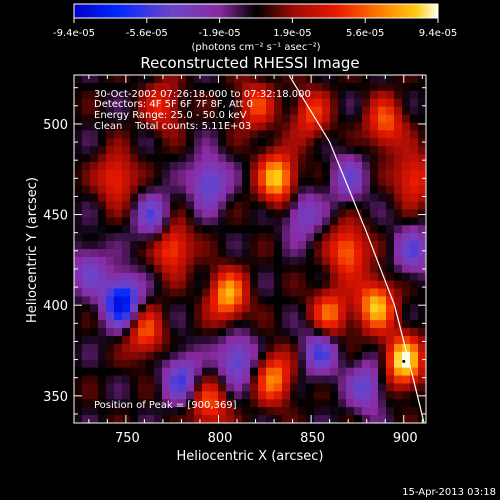 The height and width of the screenshot is (500, 500). Describe the element at coordinates (32, 250) in the screenshot. I see `y-axis-label: Heliocentric Y (arcsec)` at that location.